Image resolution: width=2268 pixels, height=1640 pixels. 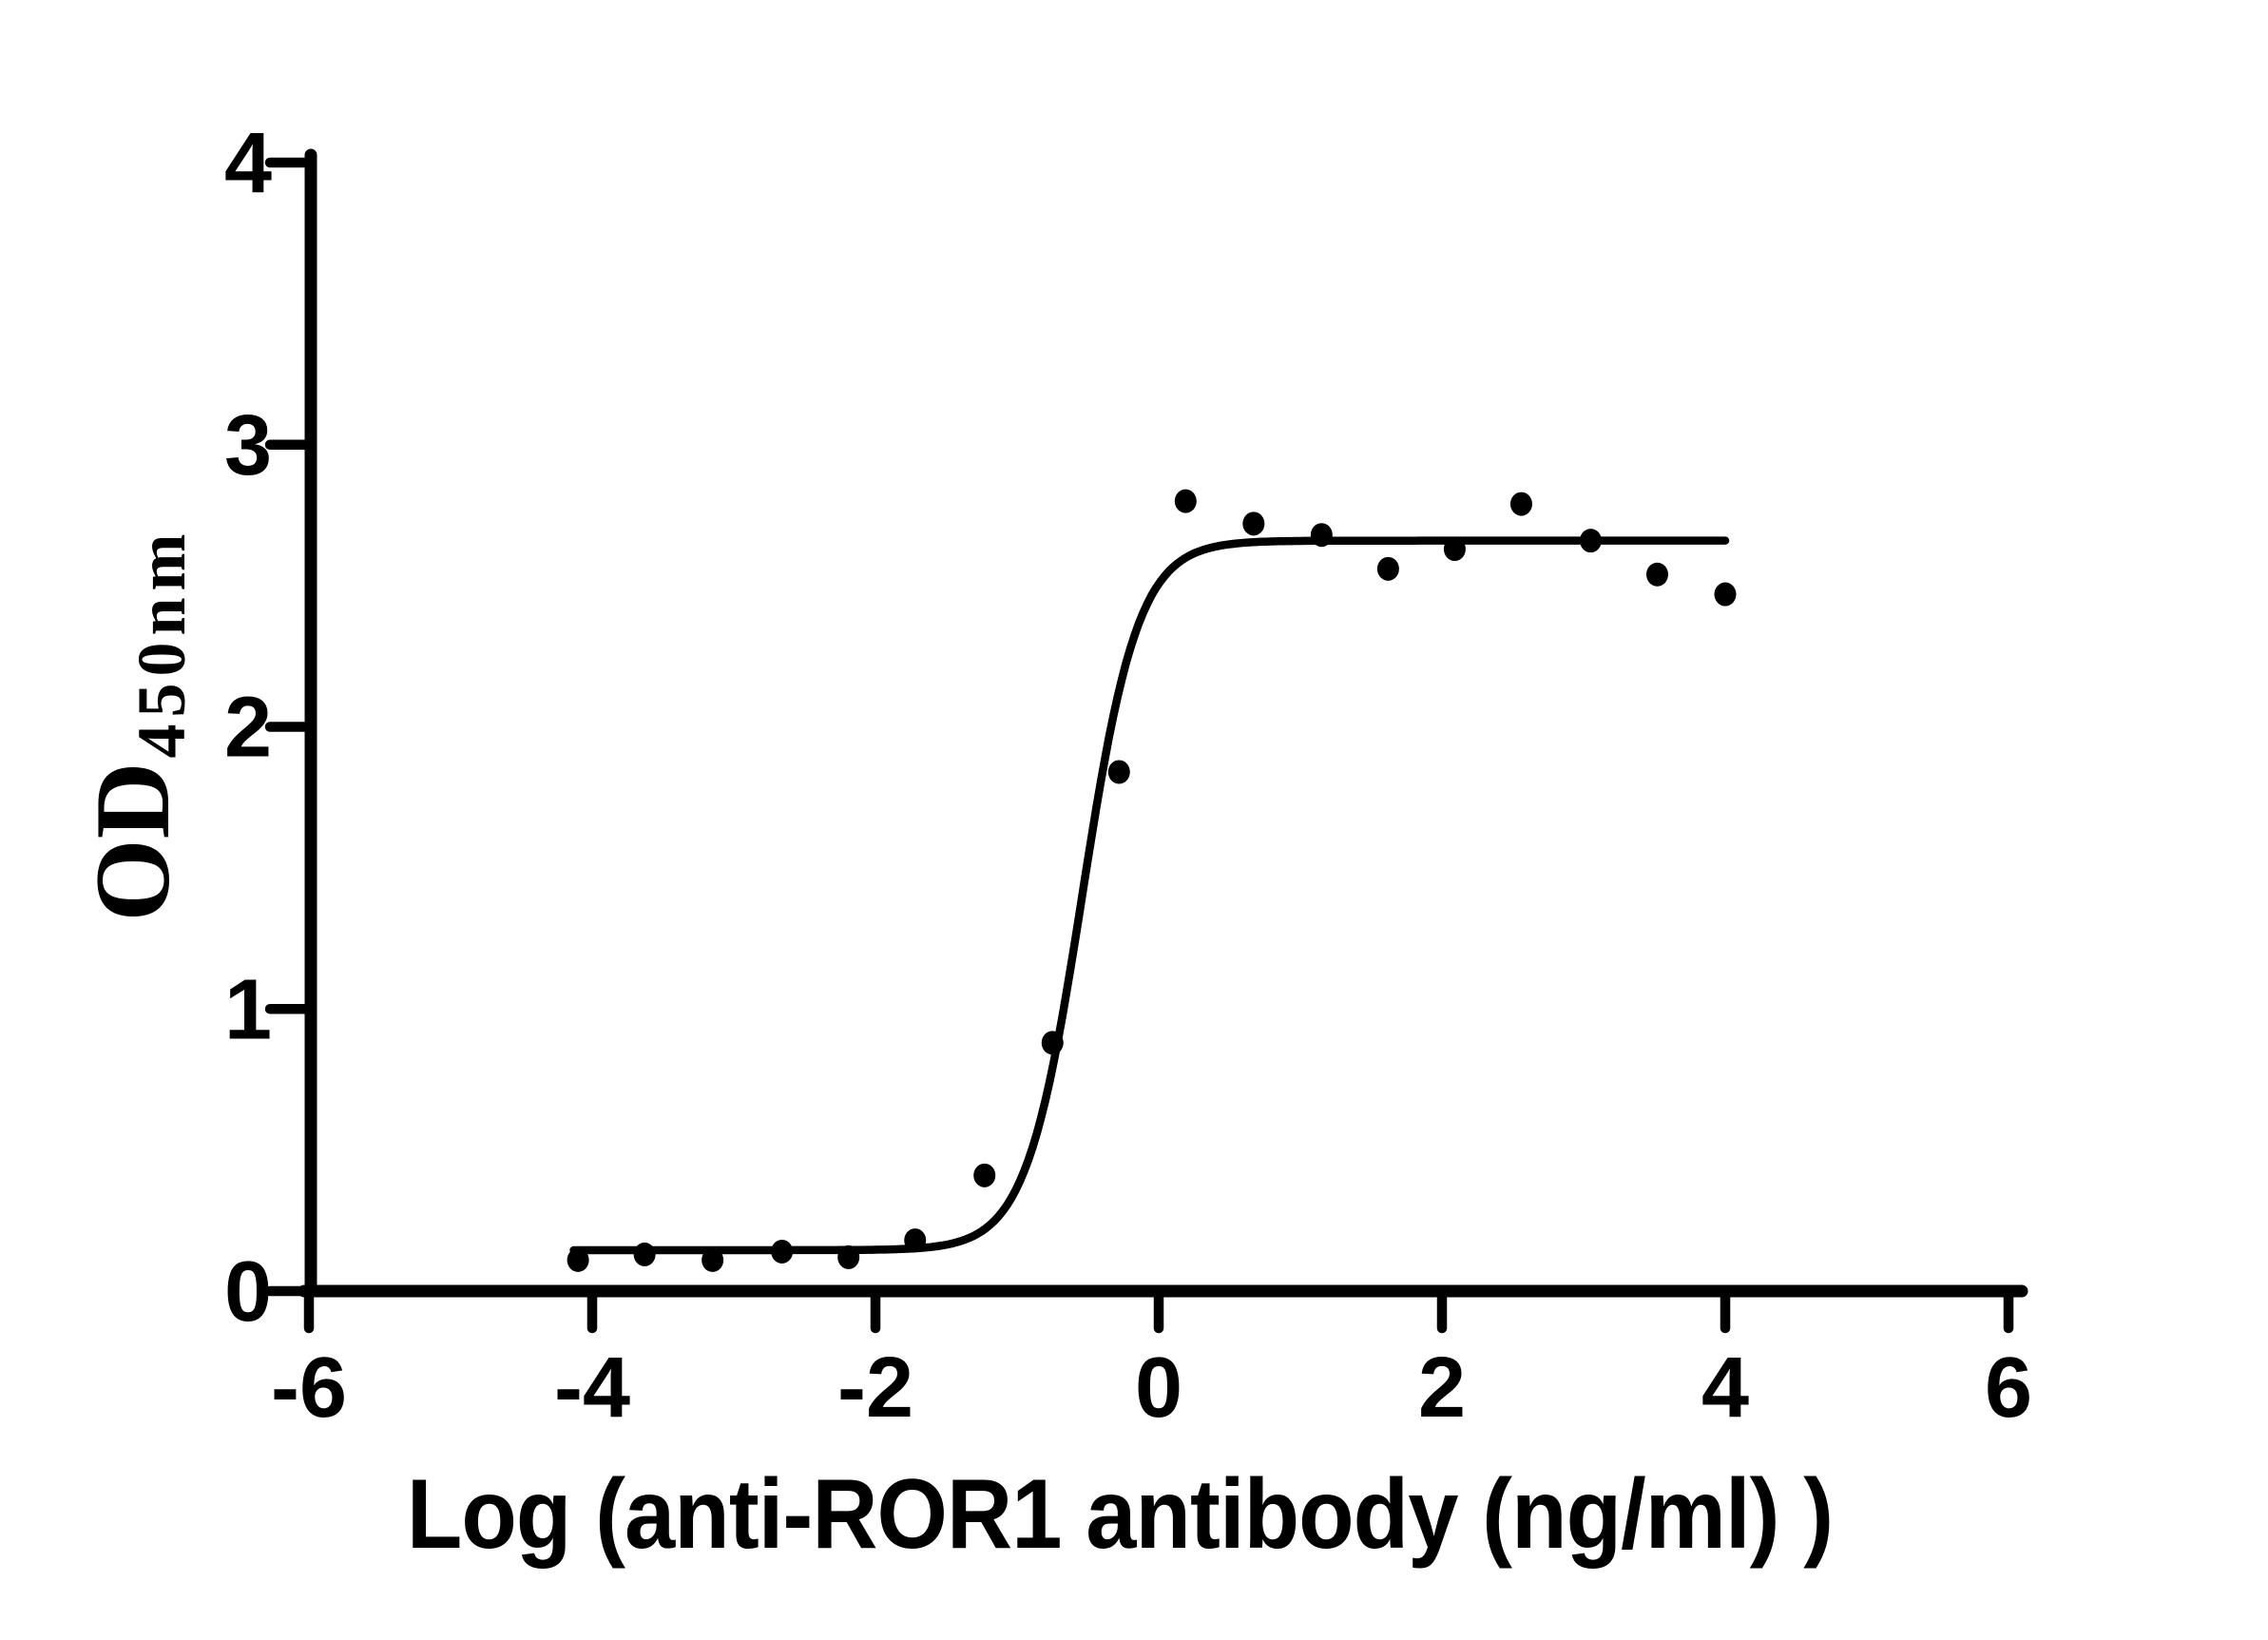 What do you see at coordinates (875, 1388) in the screenshot?
I see `x-tick-label: -2` at bounding box center [875, 1388].